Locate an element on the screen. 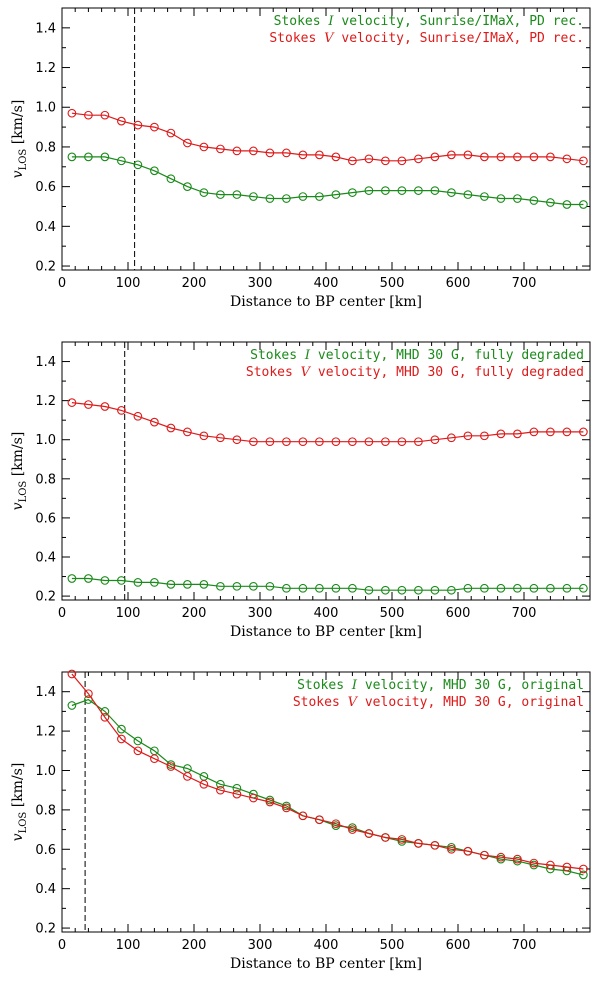 The image size is (600, 982). x-tick-label: 600 is located at coordinates (458, 613).